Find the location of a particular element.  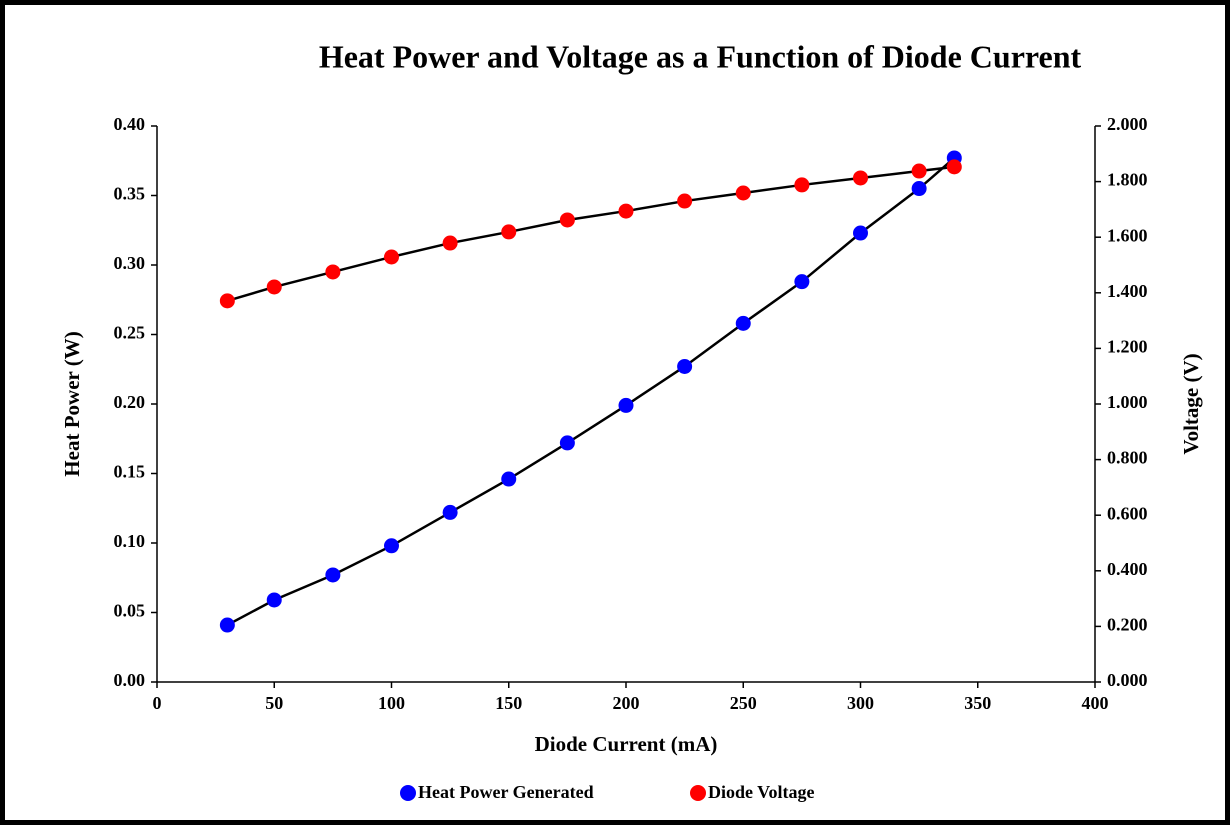

y-tick-label: 0.25 is located at coordinates (130, 333).